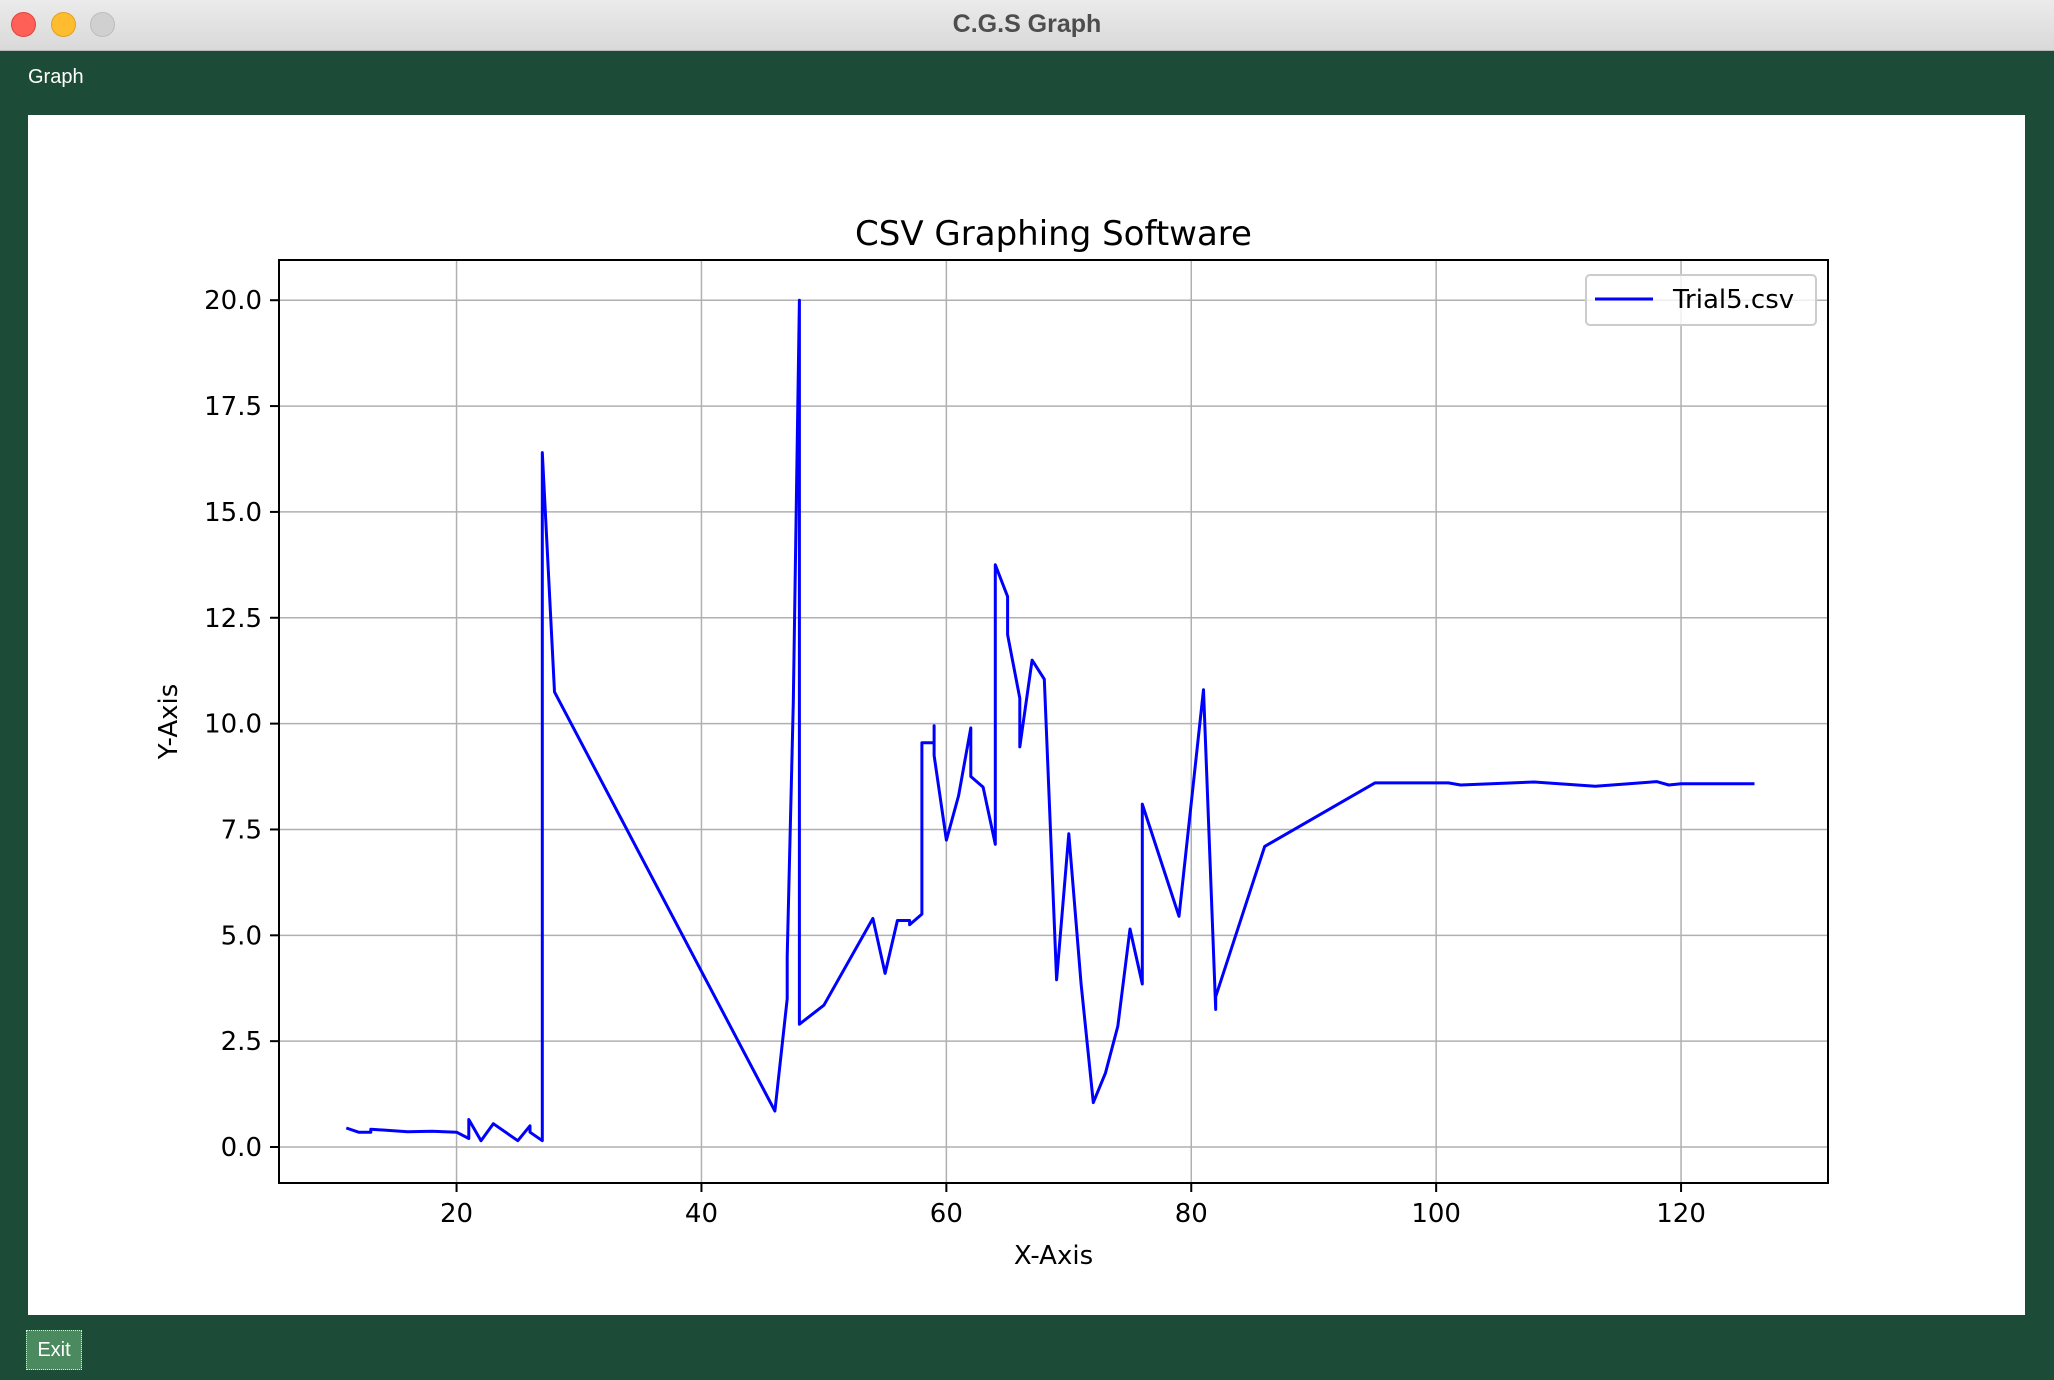 Image resolution: width=2054 pixels, height=1380 pixels. What do you see at coordinates (1436, 1214) in the screenshot?
I see `x-tick-label: 100` at bounding box center [1436, 1214].